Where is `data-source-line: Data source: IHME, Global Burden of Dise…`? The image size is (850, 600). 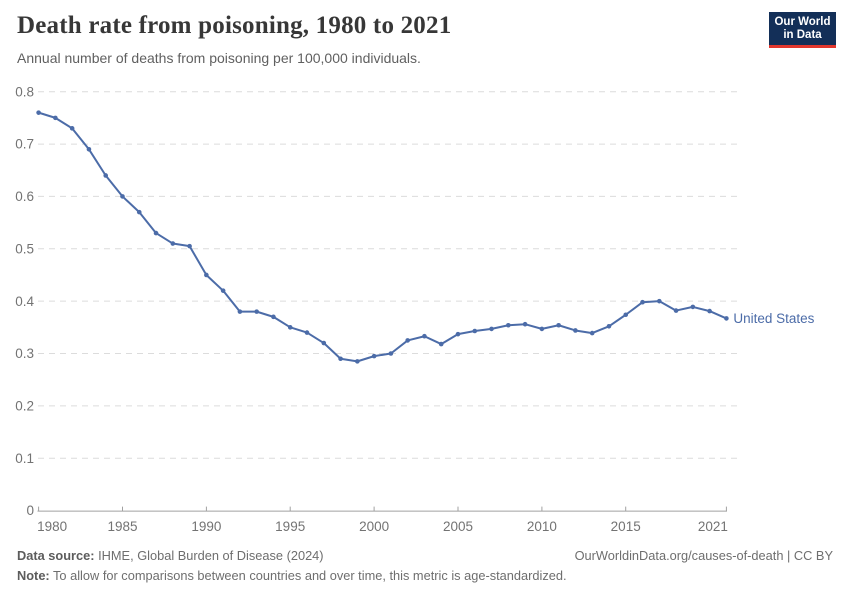 data-source-line: Data source: IHME, Global Burden of Dise… is located at coordinates (425, 556).